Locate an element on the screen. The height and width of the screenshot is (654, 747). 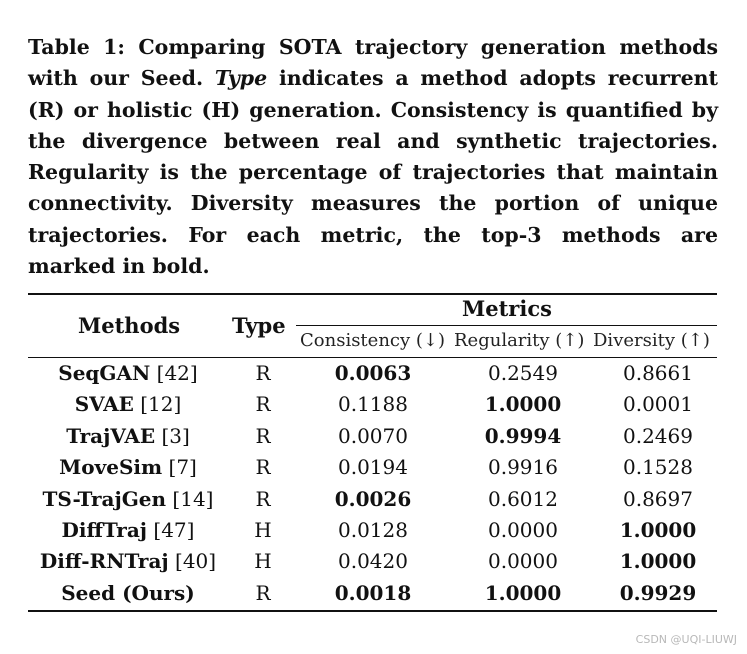
method-name: Seed (Ours) is located at coordinates (128, 592).